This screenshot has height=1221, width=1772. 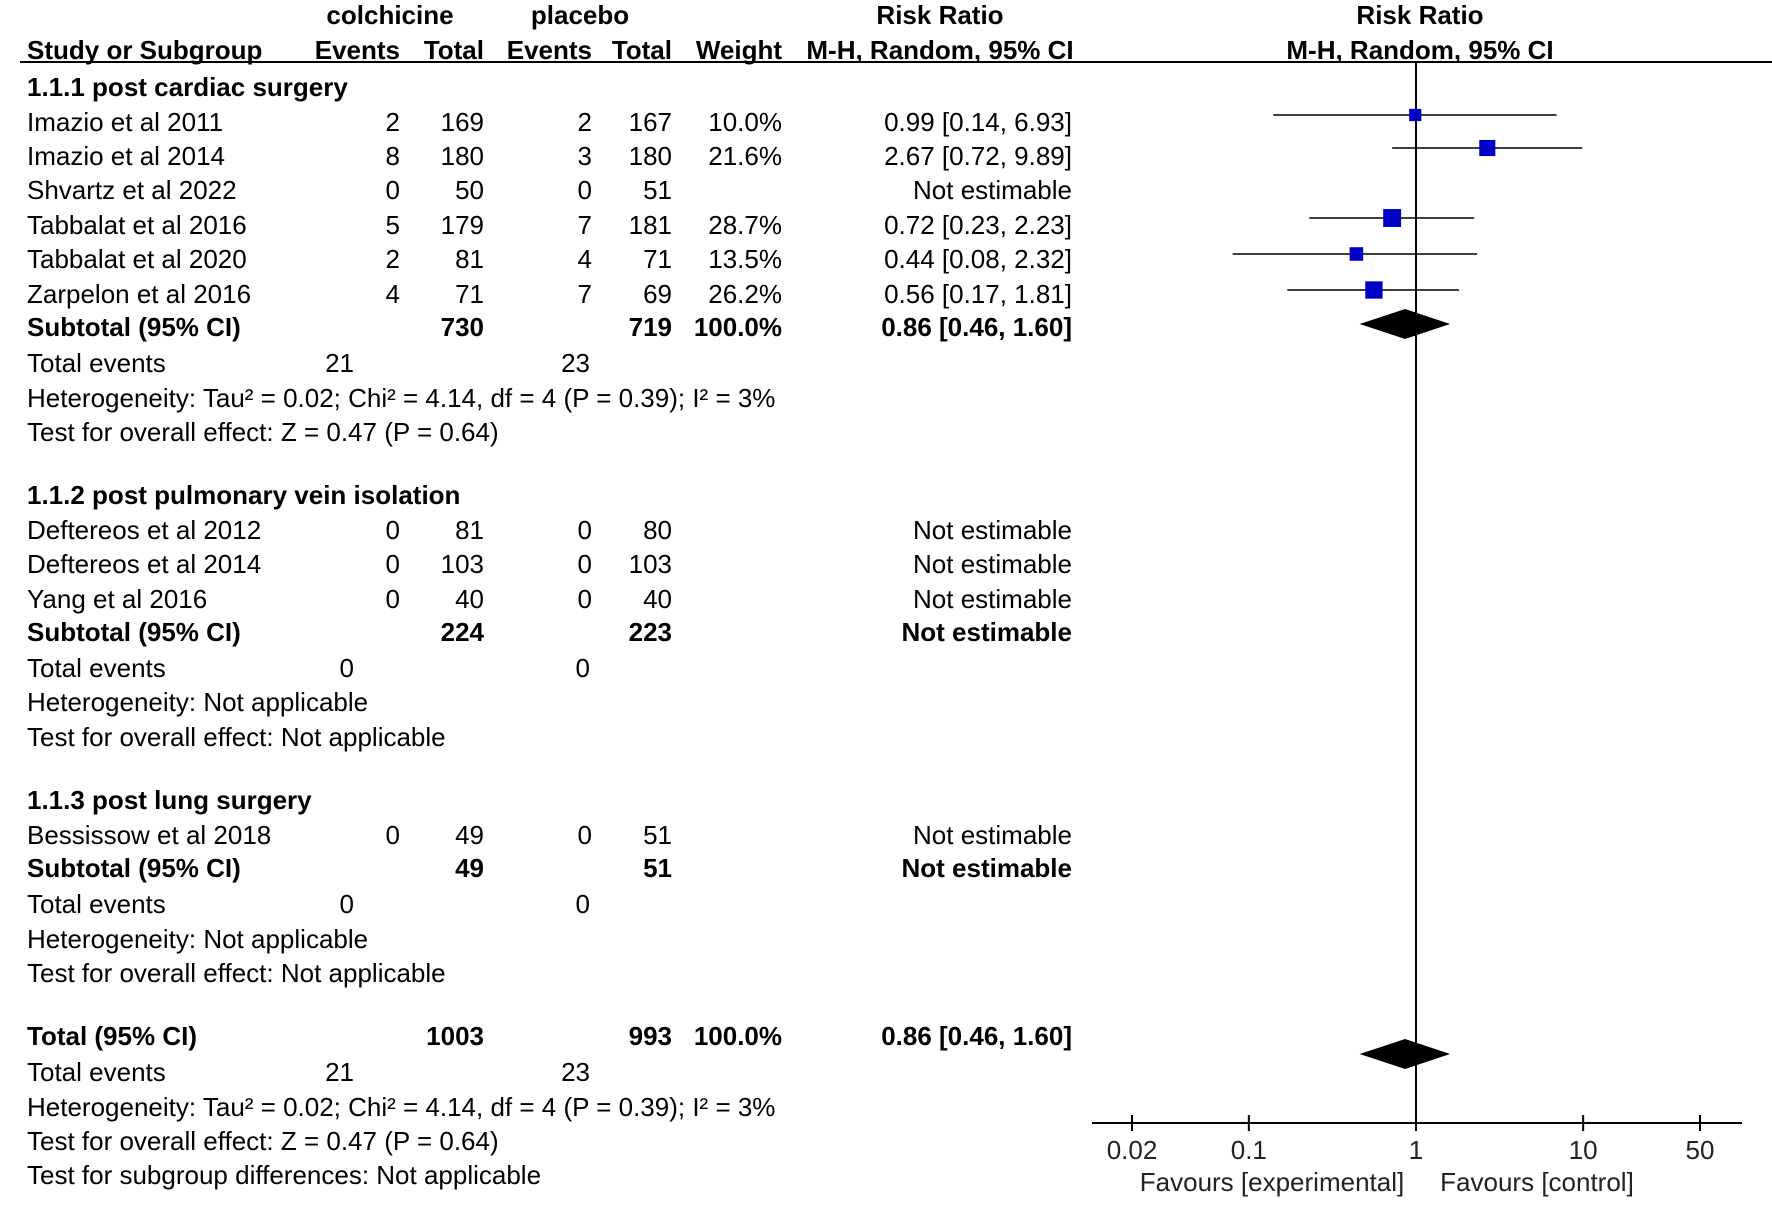 I want to click on total-experimental-cell: 71, so click(x=469, y=294).